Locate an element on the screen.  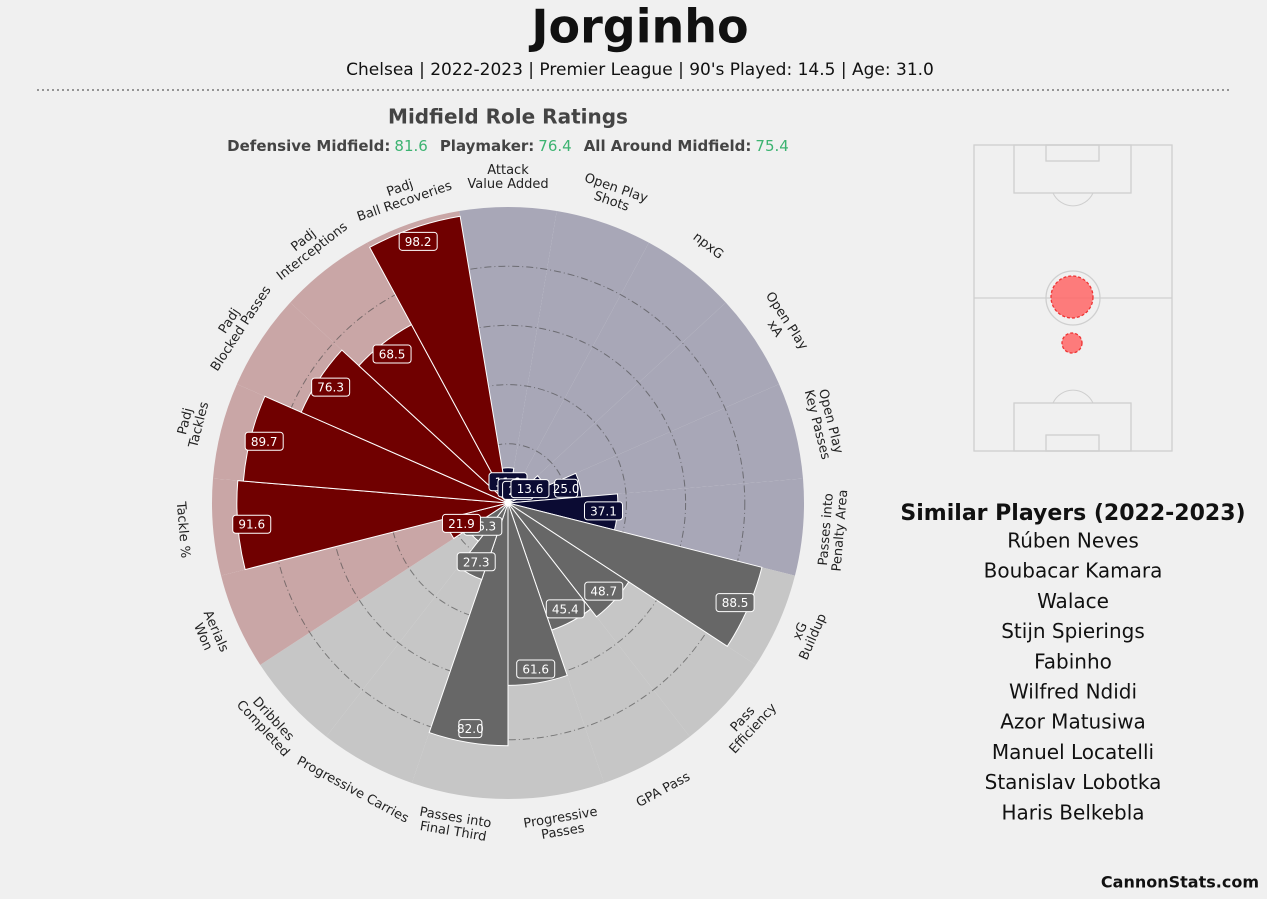
chart-title: Midfield Role Ratings is located at coordinates (508, 117).